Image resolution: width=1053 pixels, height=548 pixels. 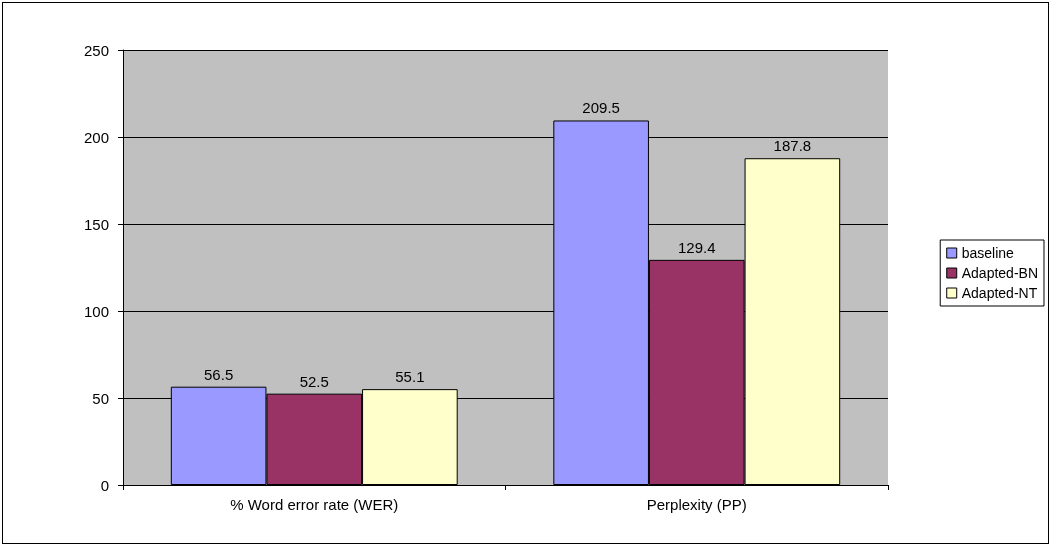 I want to click on y-tick-label: 50, so click(x=100, y=398).